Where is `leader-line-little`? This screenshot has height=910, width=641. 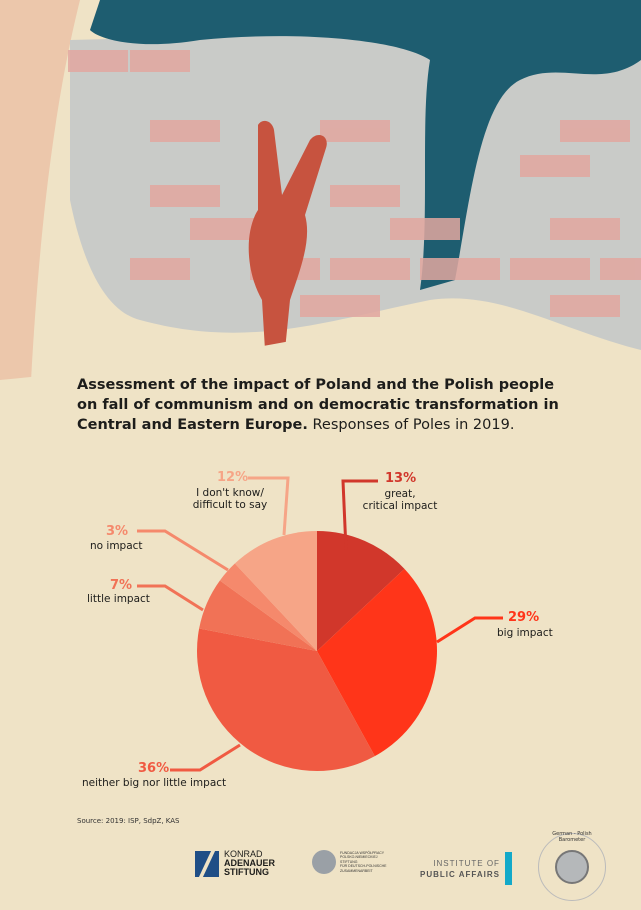
leader-line-little is located at coordinates (170, 598).